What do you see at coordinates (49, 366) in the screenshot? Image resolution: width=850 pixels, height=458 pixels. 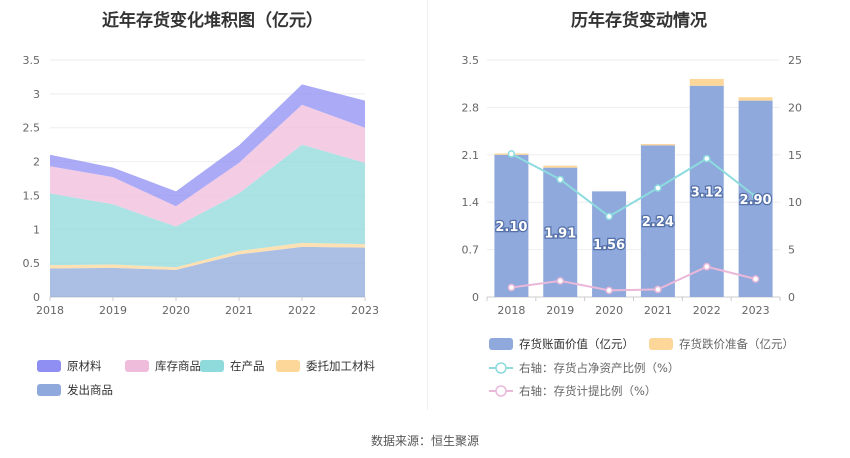 I see `legend-swatch-原材料` at bounding box center [49, 366].